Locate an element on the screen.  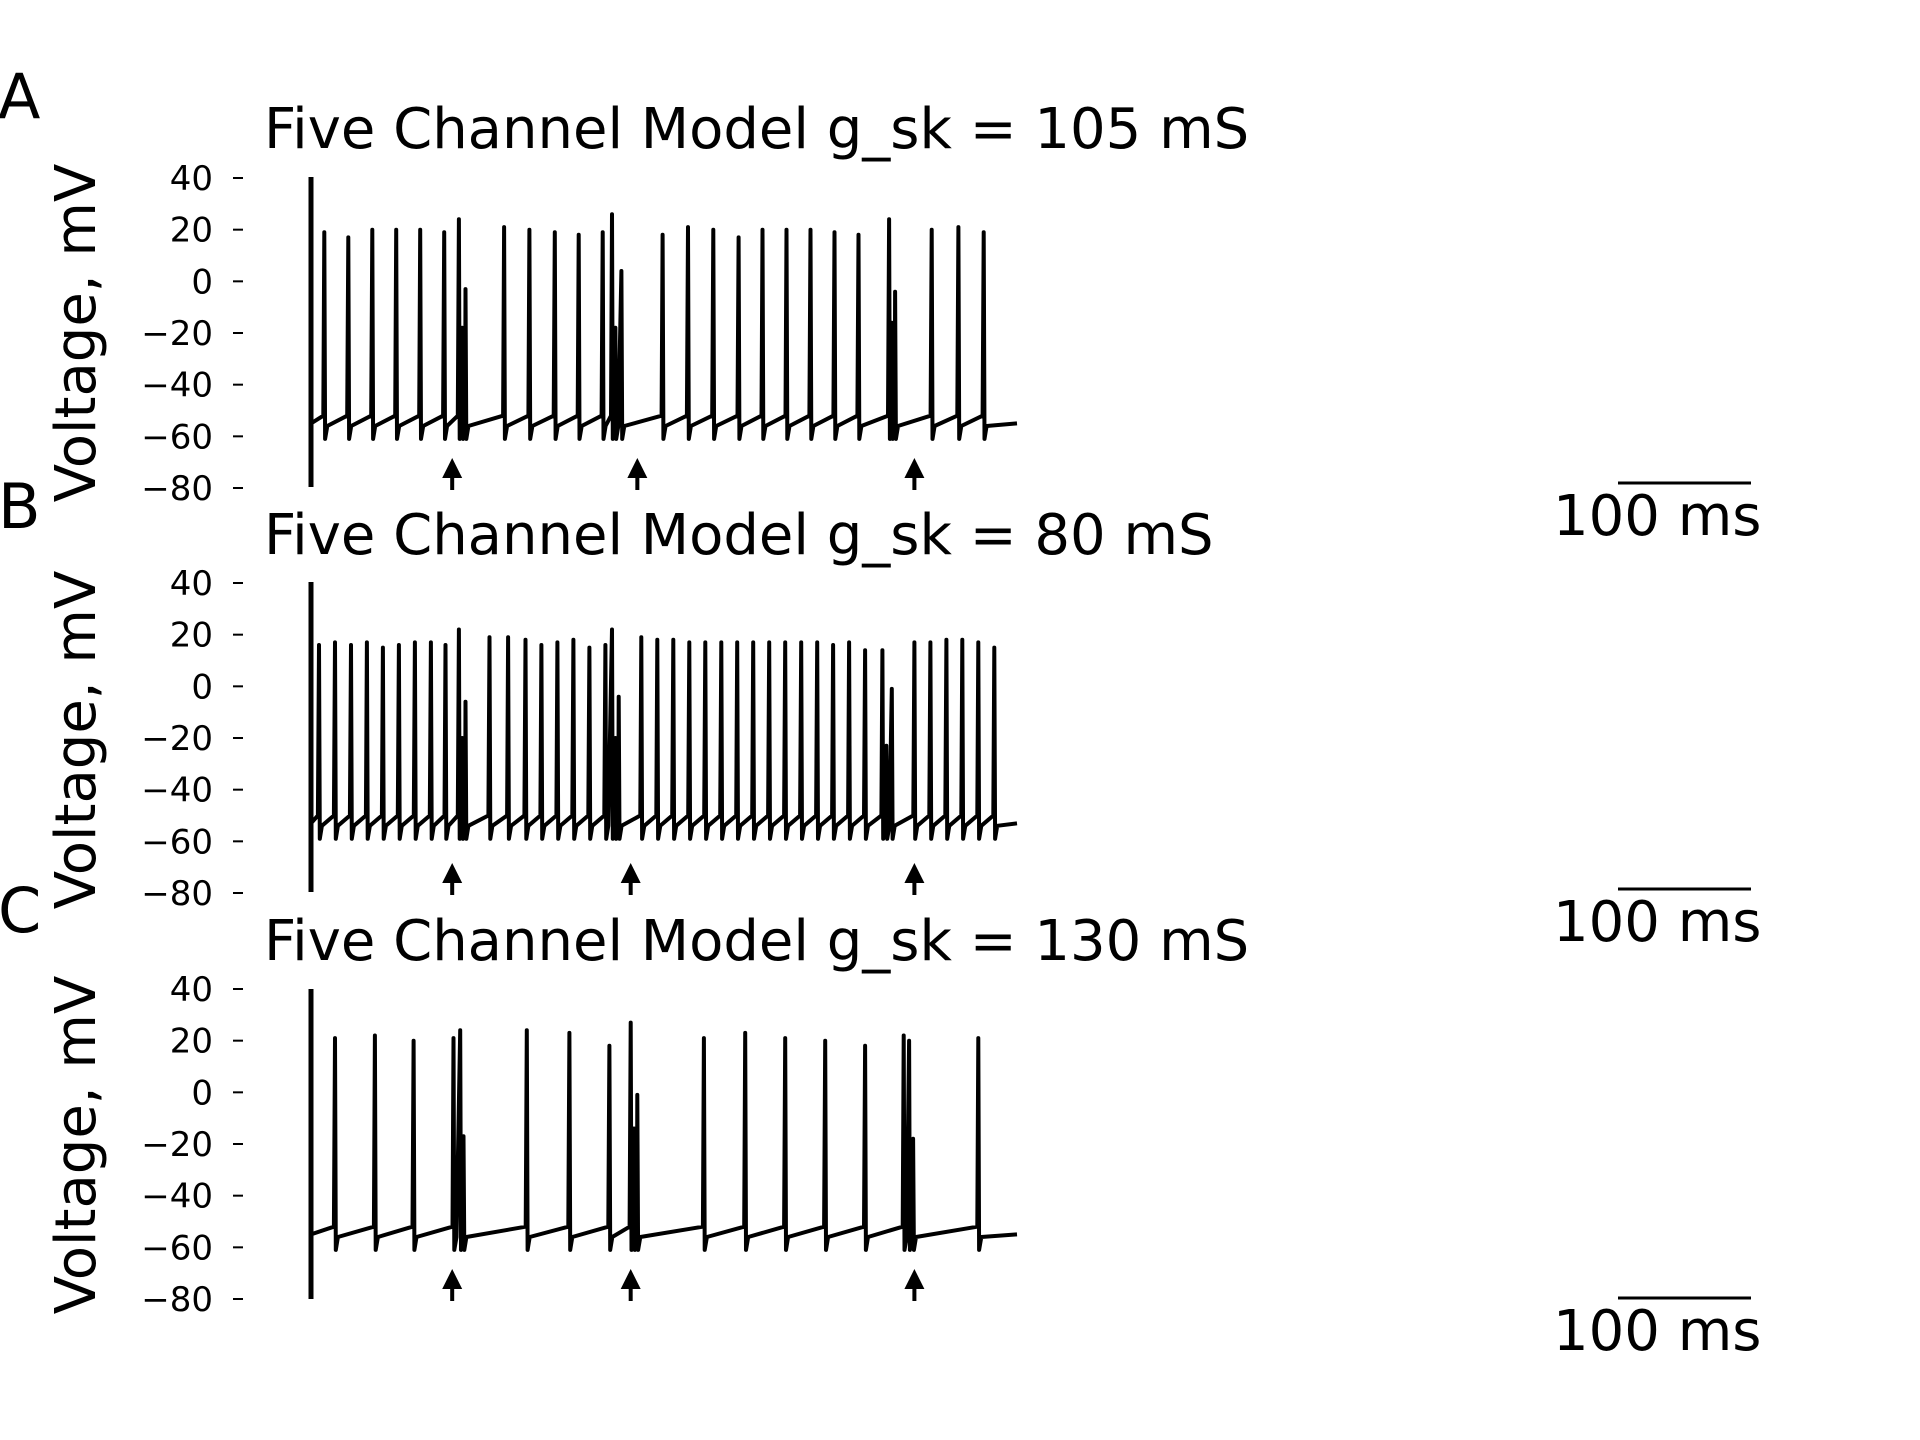
panel-letter: B is located at coordinates (20, 506).